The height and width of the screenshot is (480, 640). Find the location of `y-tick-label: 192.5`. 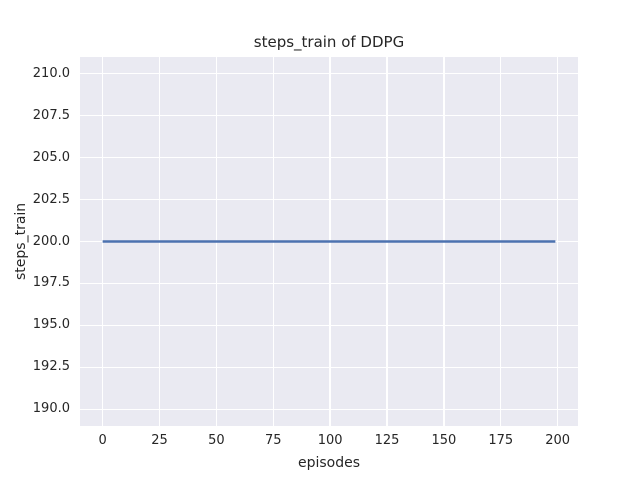

y-tick-label: 192.5 is located at coordinates (51, 367).